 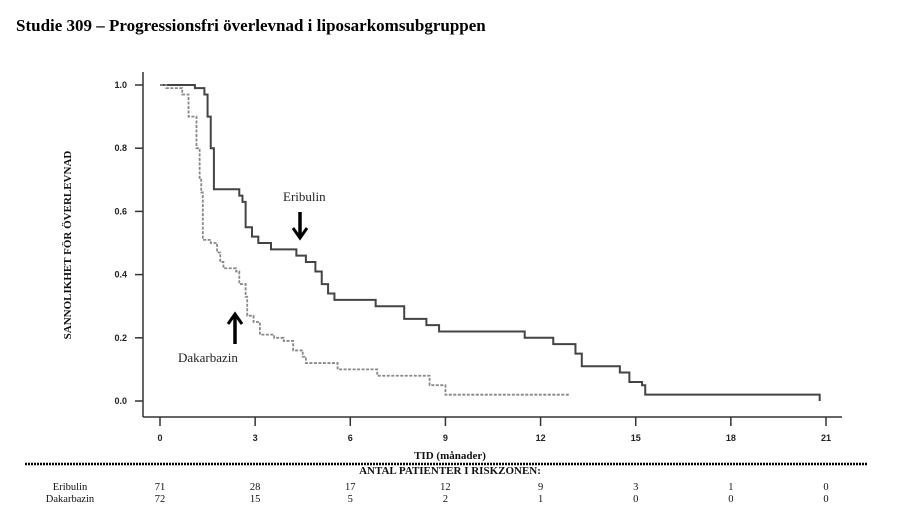 What do you see at coordinates (445, 438) in the screenshot?
I see `x-tick-label: 9` at bounding box center [445, 438].